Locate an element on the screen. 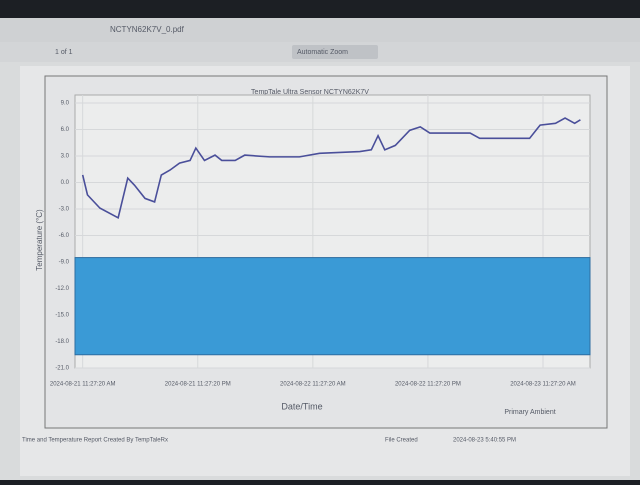 This screenshot has height=485, width=640. y-tick-label: -6.0 is located at coordinates (64, 236).